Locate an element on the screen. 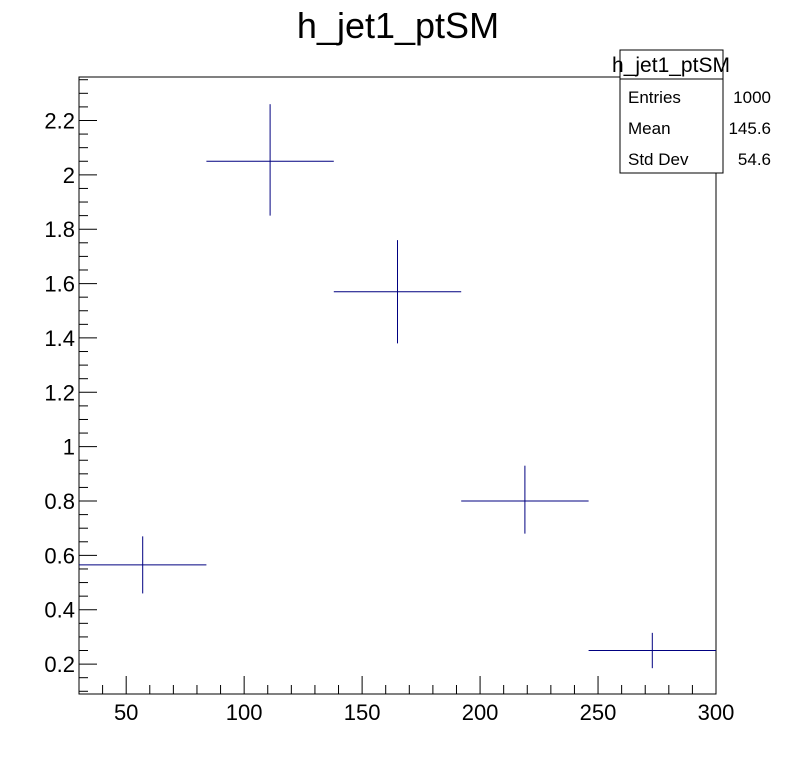  y-tick-label: 0.6 is located at coordinates (59, 555).